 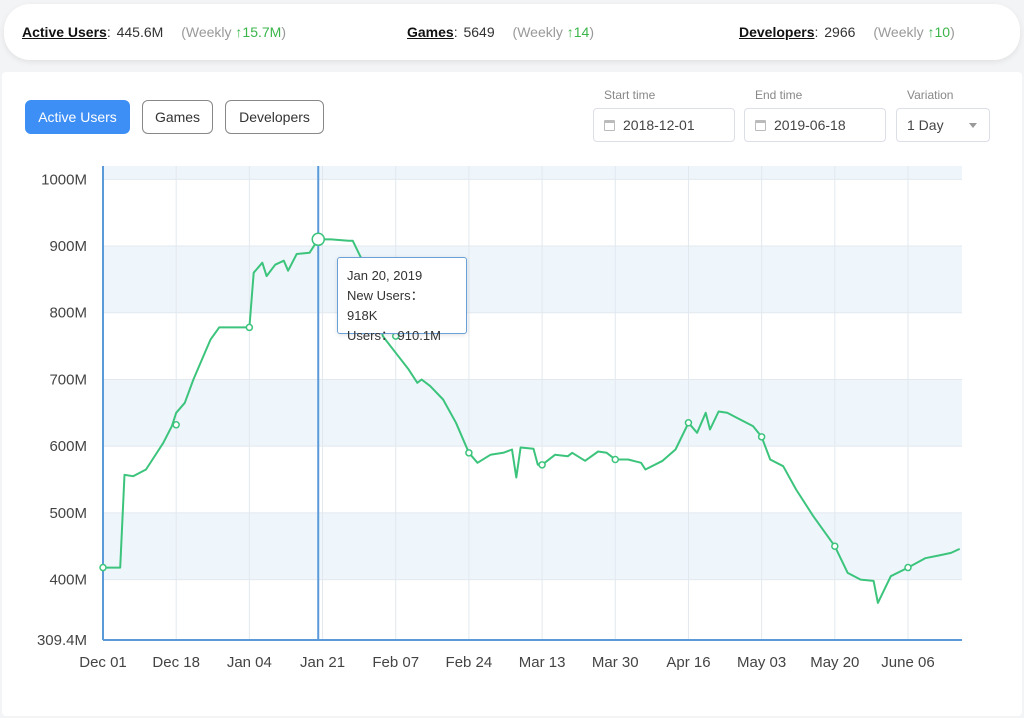 I want to click on variation-label: Variation, so click(x=930, y=95).